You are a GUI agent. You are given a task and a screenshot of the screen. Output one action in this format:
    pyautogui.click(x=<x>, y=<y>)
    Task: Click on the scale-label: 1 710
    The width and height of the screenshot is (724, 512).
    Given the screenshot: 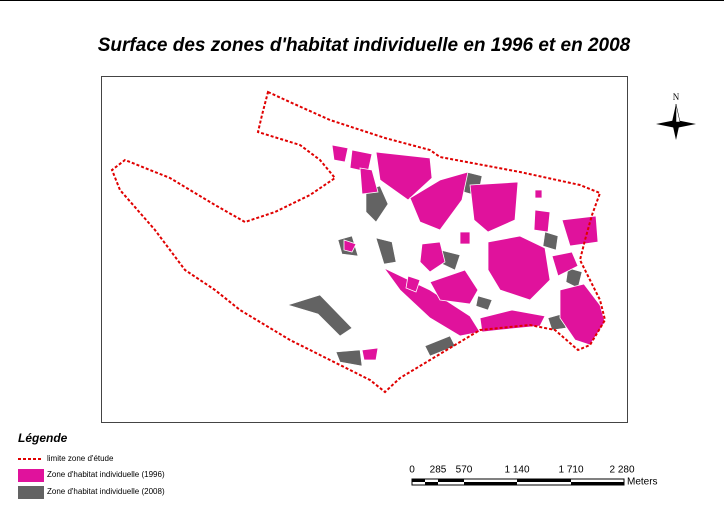 What is the action you would take?
    pyautogui.click(x=570, y=470)
    